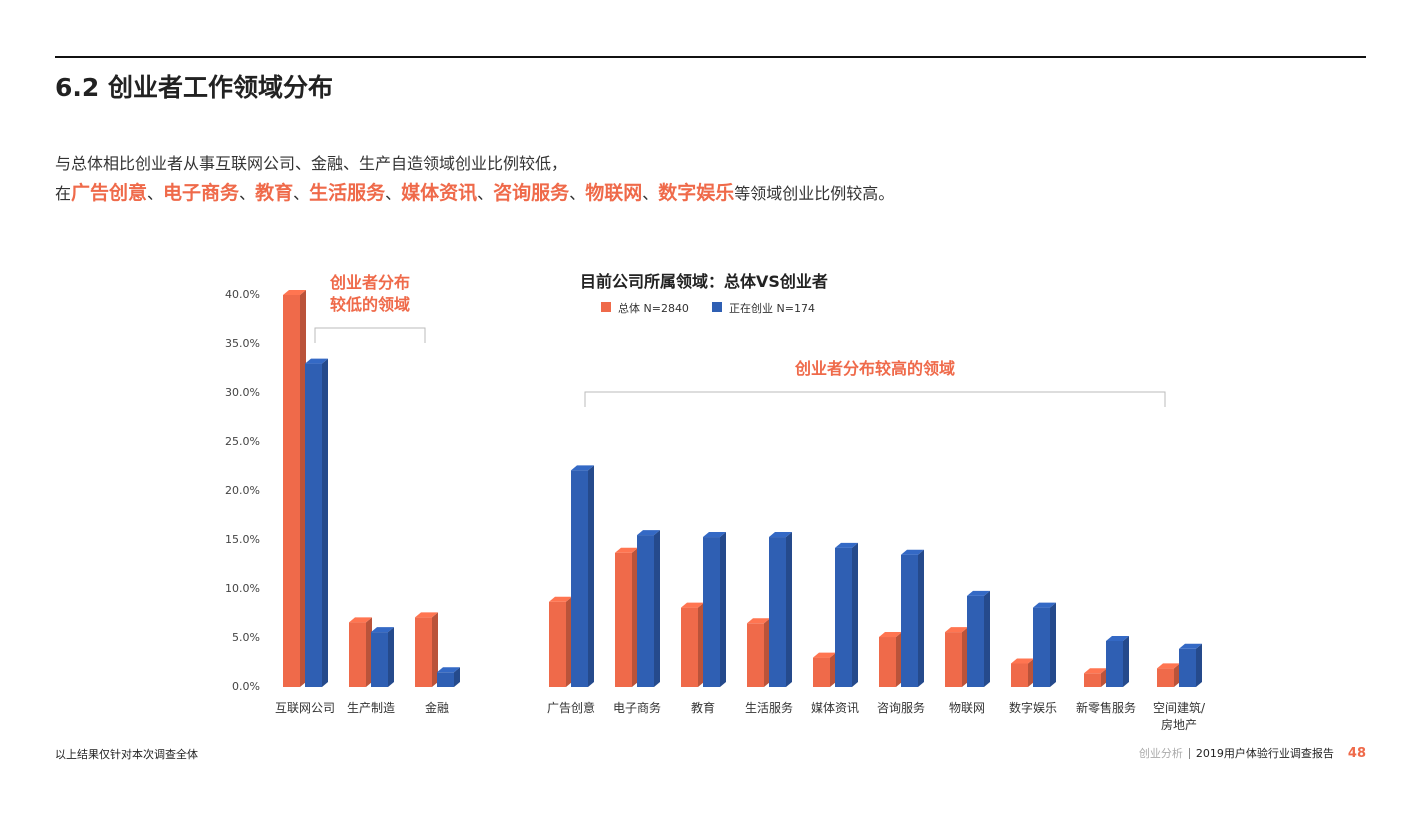 The width and height of the screenshot is (1421, 816). Describe the element at coordinates (696, 193) in the screenshot. I see `intro-segment: 数字娱乐` at that location.